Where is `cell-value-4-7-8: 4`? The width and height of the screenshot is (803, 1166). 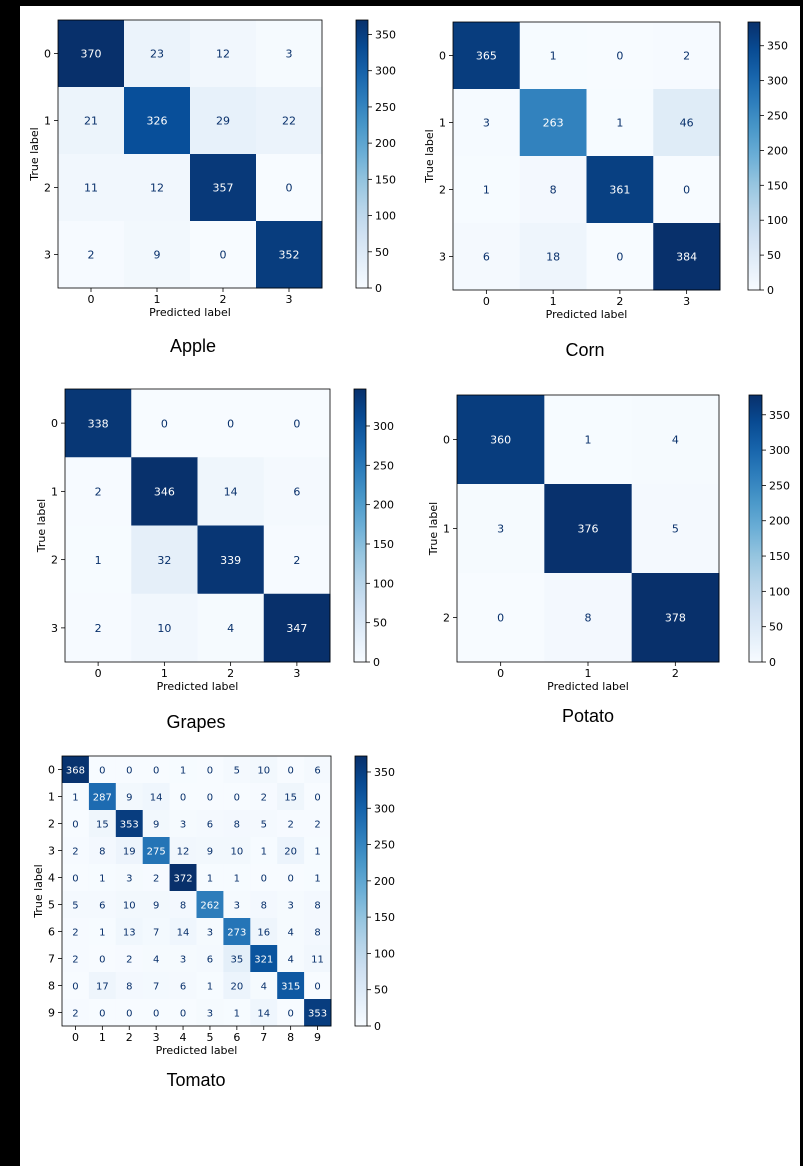
cell-value-4-7-8: 4 is located at coordinates (290, 959).